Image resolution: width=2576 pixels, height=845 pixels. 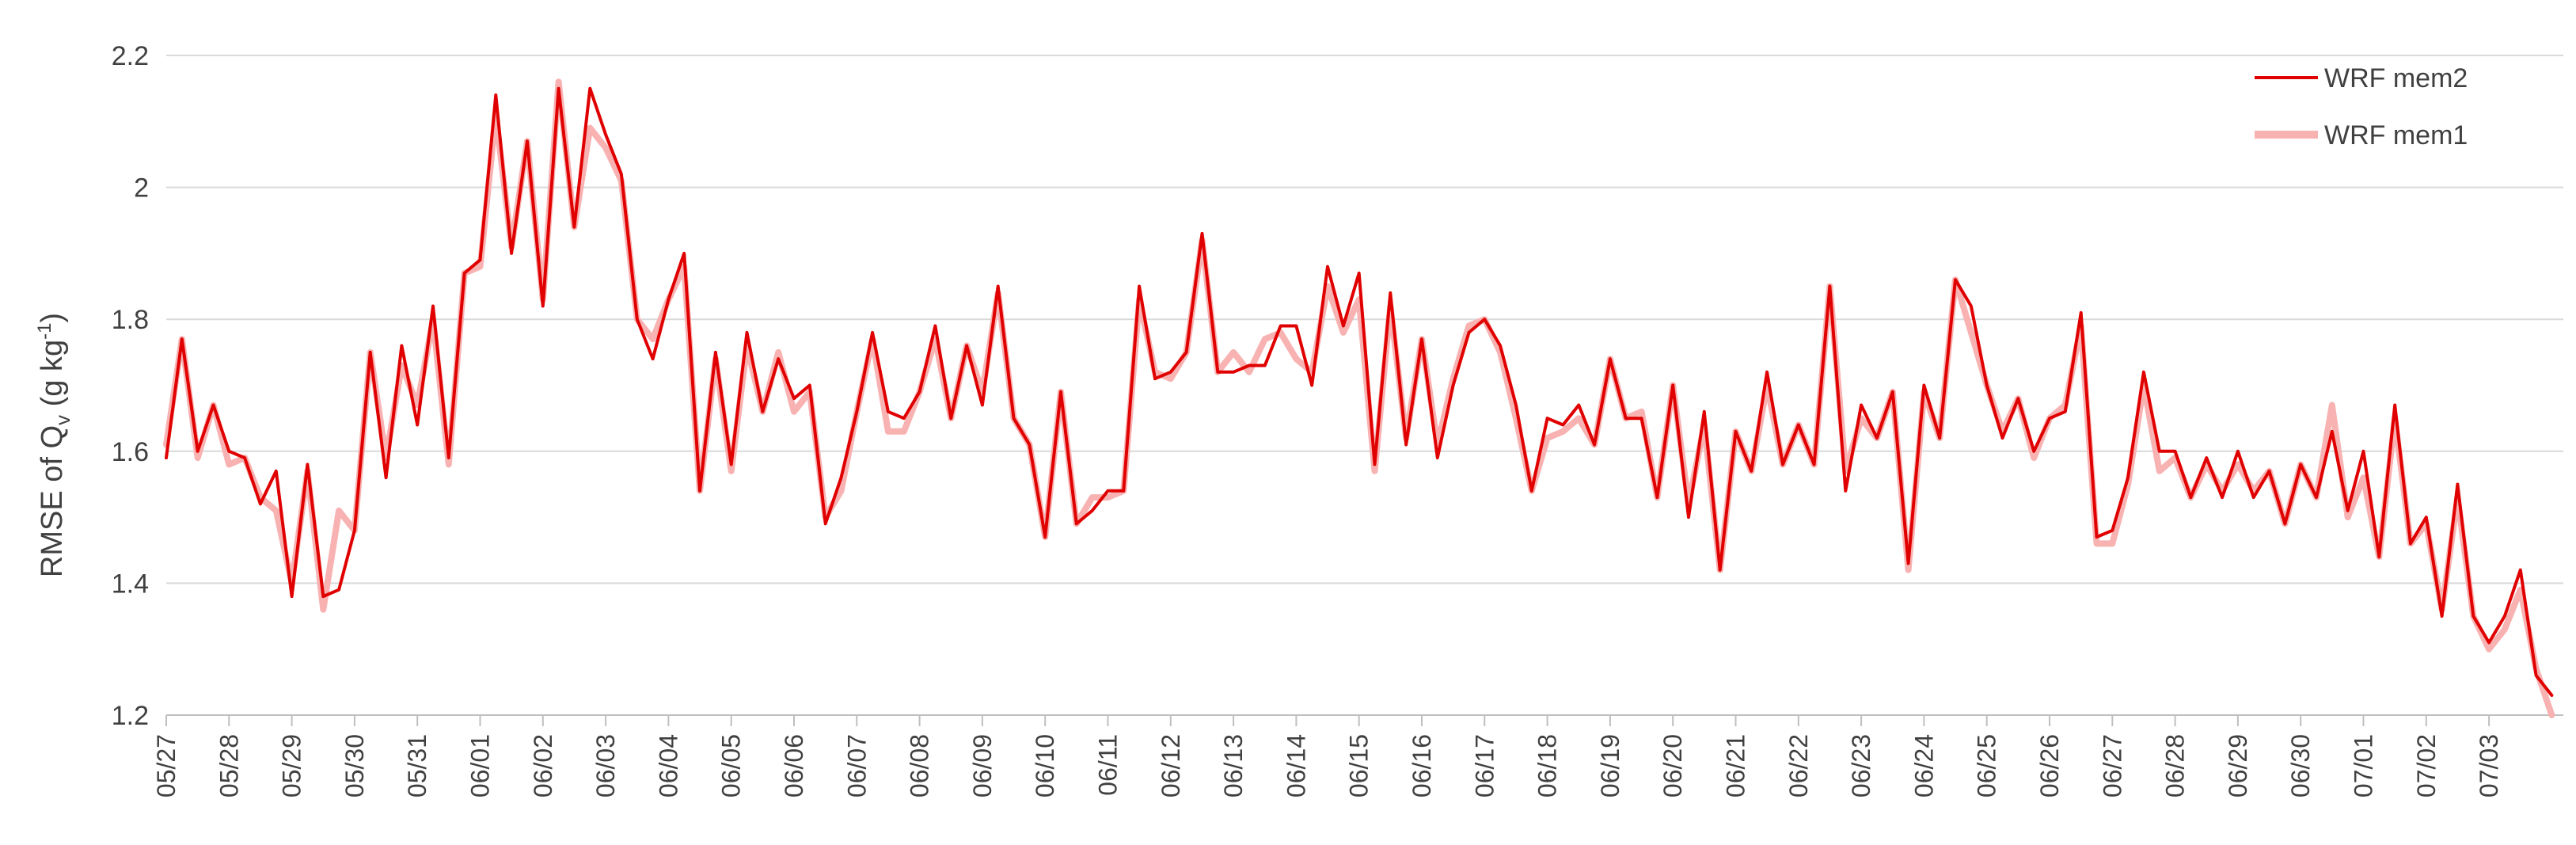 What do you see at coordinates (2238, 765) in the screenshot?
I see `x-tick-label: 06/29` at bounding box center [2238, 765].